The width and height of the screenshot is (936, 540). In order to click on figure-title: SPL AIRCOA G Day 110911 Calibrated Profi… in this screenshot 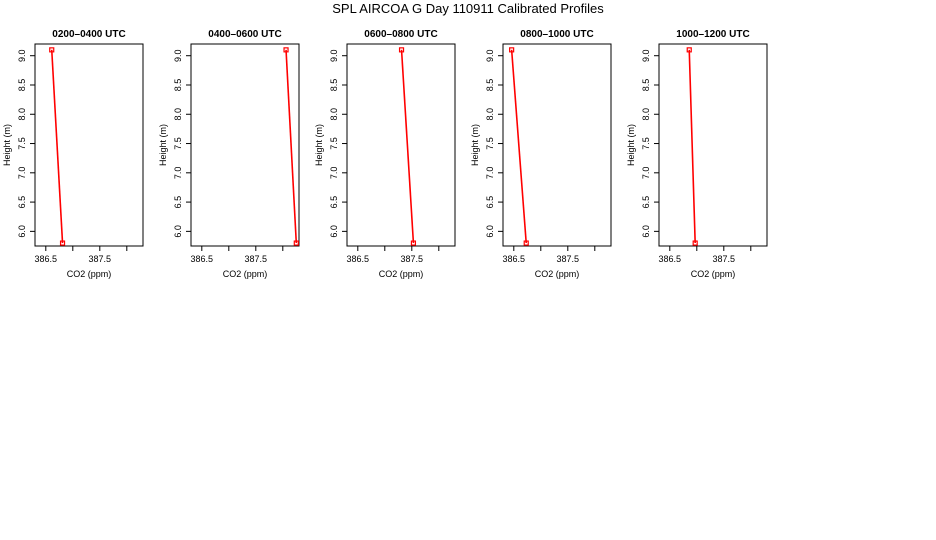, I will do `click(468, 8)`.